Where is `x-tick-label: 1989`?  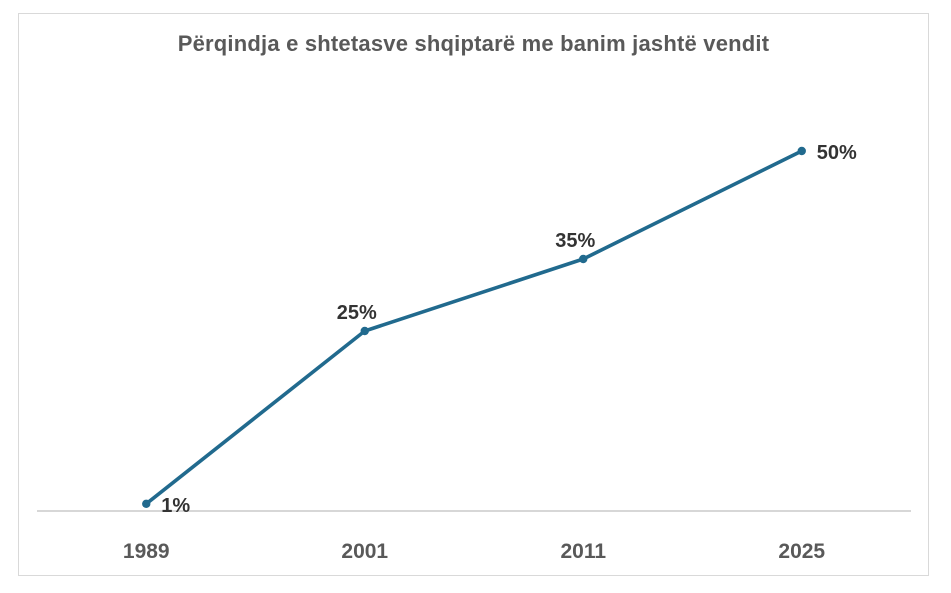
x-tick-label: 1989 is located at coordinates (146, 551).